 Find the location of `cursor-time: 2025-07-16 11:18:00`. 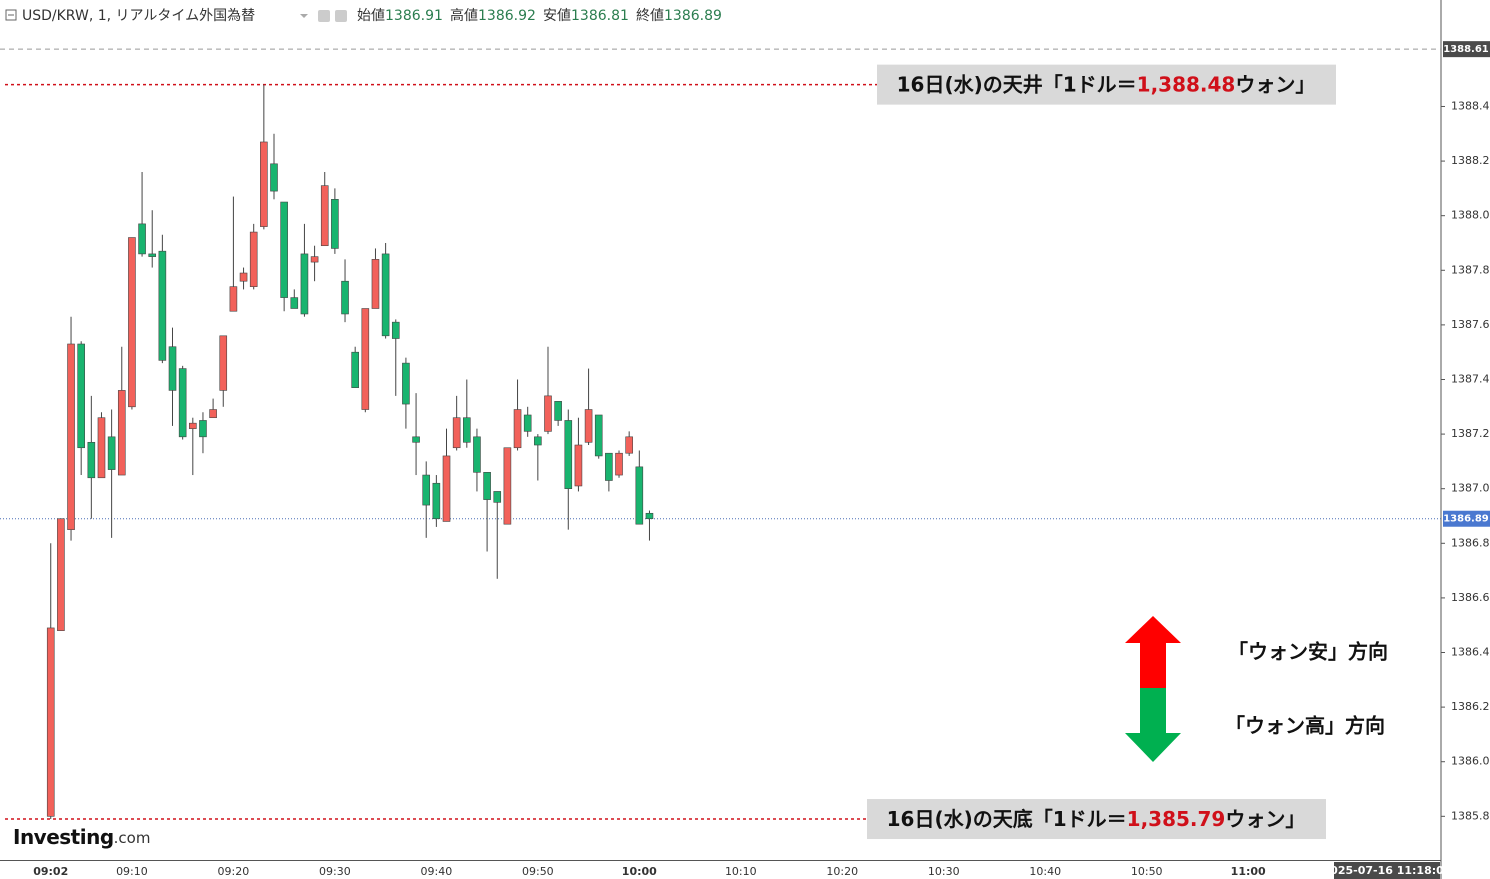

cursor-time: 2025-07-16 11:18:00 is located at coordinates (1387, 870).